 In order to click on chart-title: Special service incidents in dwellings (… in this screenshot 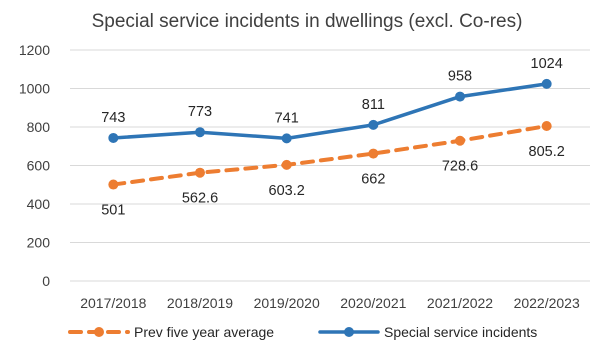, I will do `click(307, 21)`.